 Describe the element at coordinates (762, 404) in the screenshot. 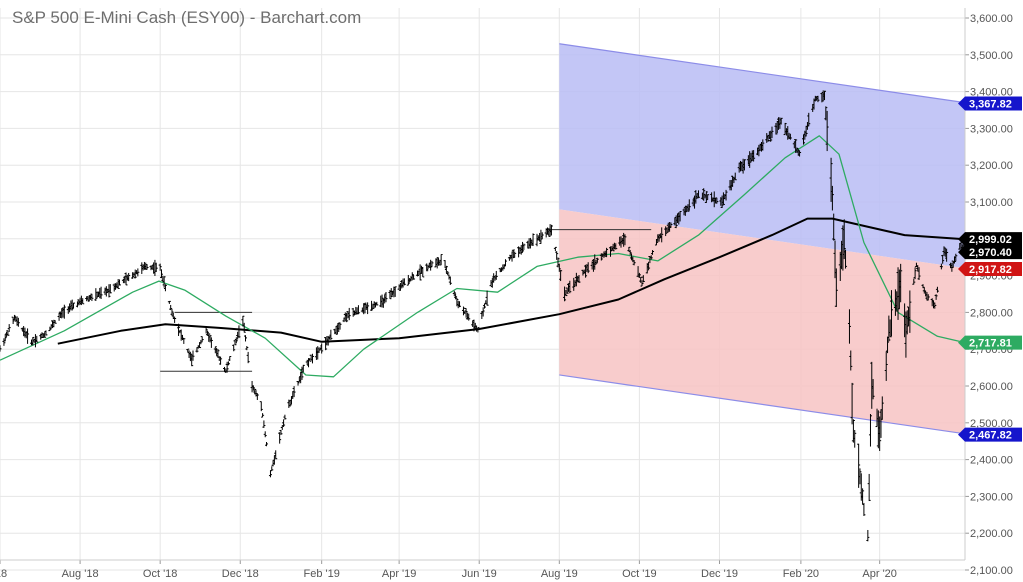

I see `channel-lower-line` at that location.